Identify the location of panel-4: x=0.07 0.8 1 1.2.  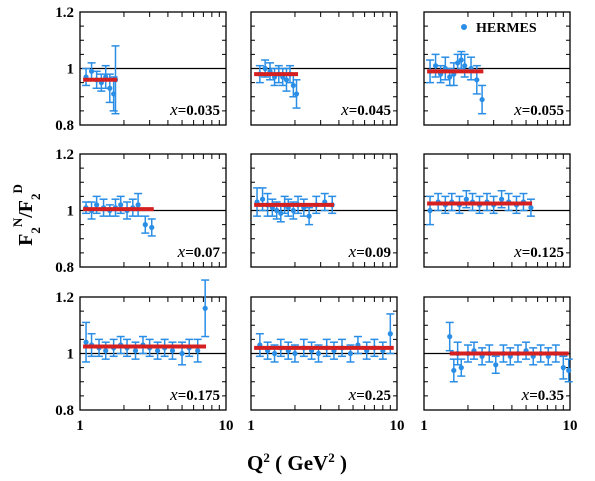
(141, 211).